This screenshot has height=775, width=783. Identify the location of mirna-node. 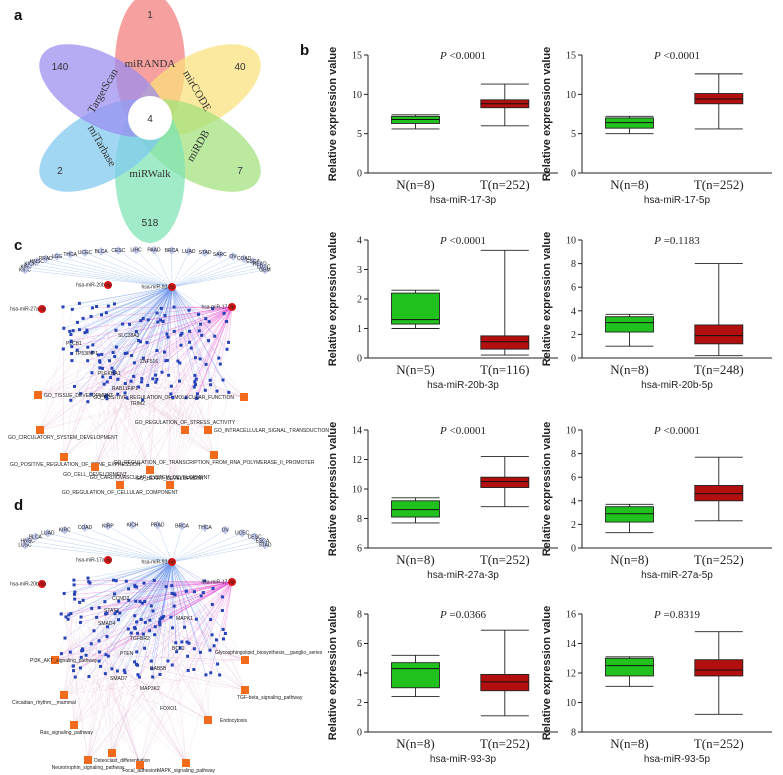
(108, 560).